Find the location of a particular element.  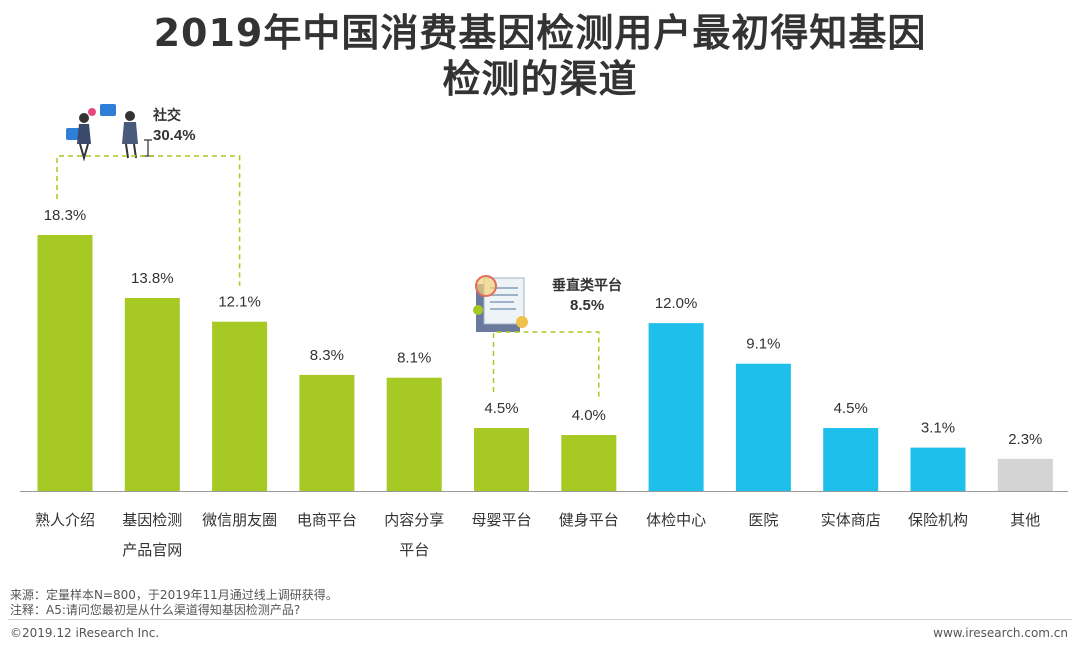

category-label: 基因检测 is located at coordinates (152, 520).